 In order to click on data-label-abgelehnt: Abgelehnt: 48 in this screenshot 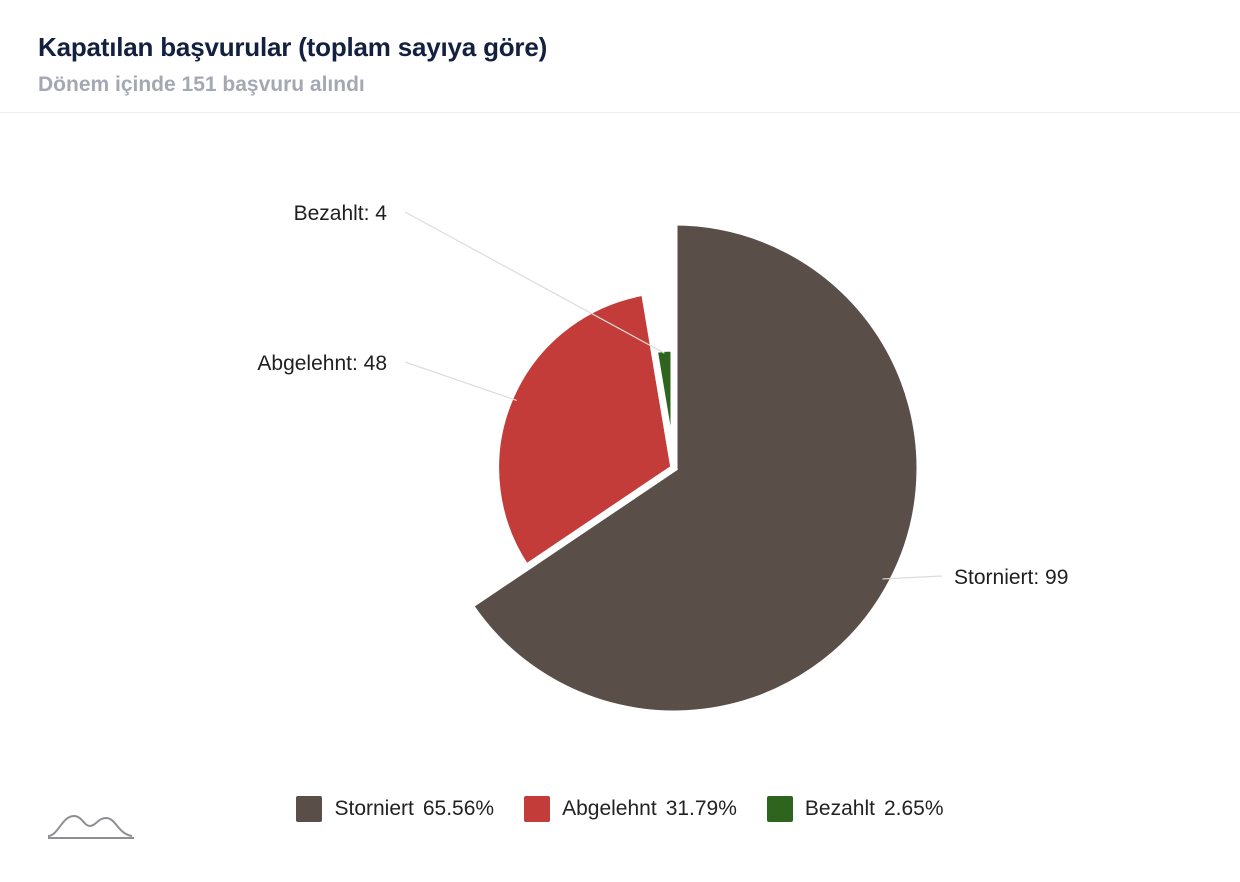, I will do `click(322, 363)`.